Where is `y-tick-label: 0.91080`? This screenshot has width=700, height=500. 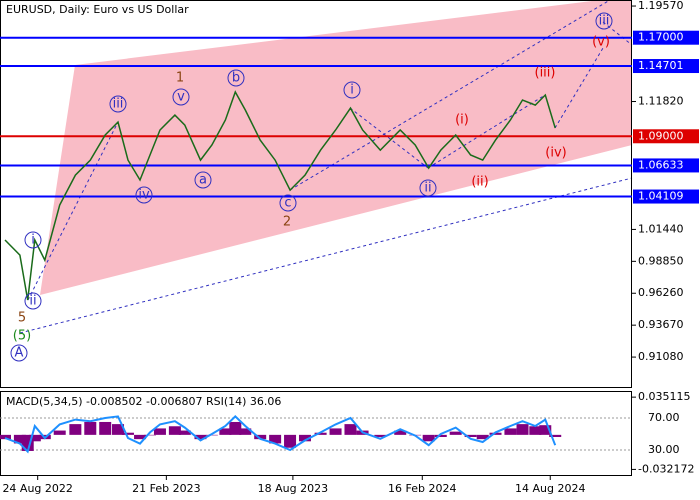
y-tick-label: 0.91080 is located at coordinates (661, 356).